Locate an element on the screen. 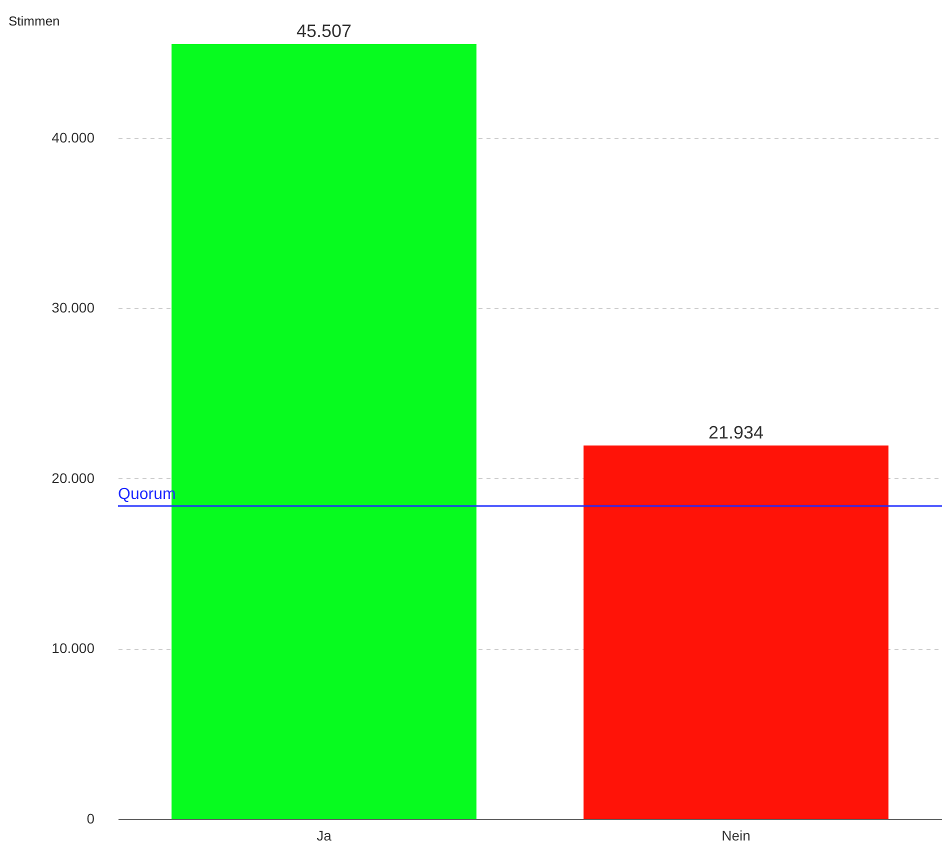 This screenshot has width=942, height=851. x-tick-label: Ja is located at coordinates (324, 836).